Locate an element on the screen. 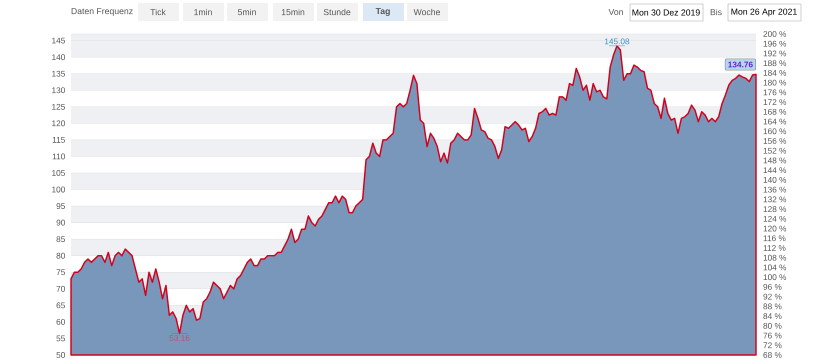 Image resolution: width=830 pixels, height=363 pixels. text: Tag is located at coordinates (383, 12).